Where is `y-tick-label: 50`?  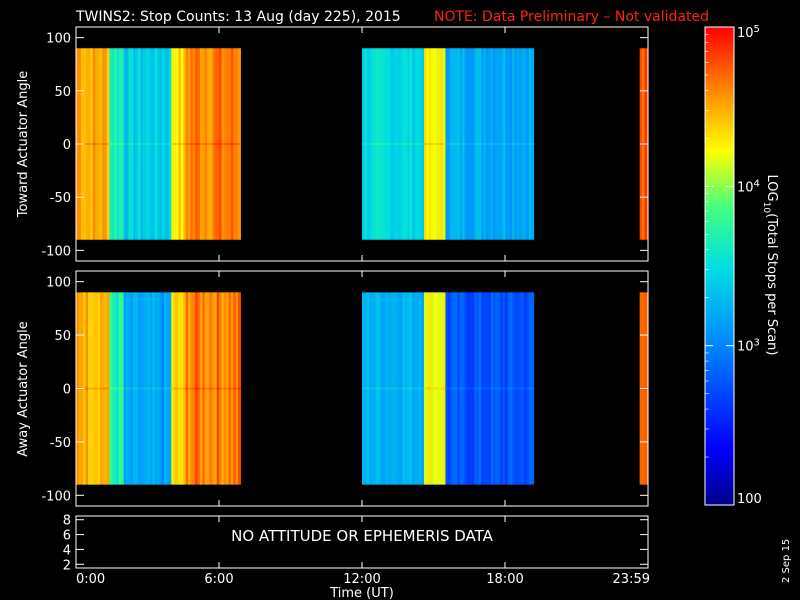 y-tick-label: 50 is located at coordinates (62, 336).